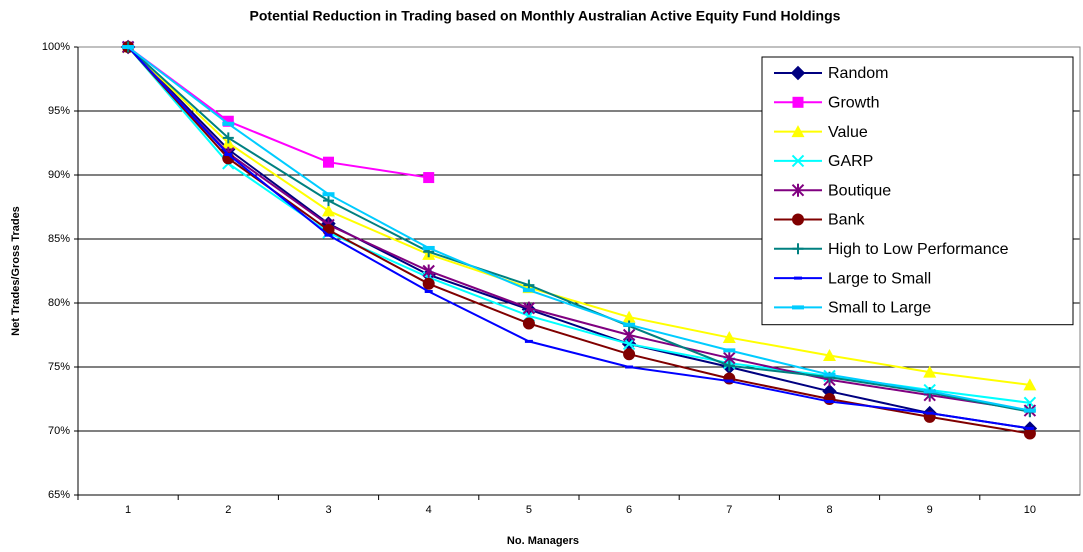  Describe the element at coordinates (429, 510) in the screenshot. I see `x-tick-label: 4` at that location.